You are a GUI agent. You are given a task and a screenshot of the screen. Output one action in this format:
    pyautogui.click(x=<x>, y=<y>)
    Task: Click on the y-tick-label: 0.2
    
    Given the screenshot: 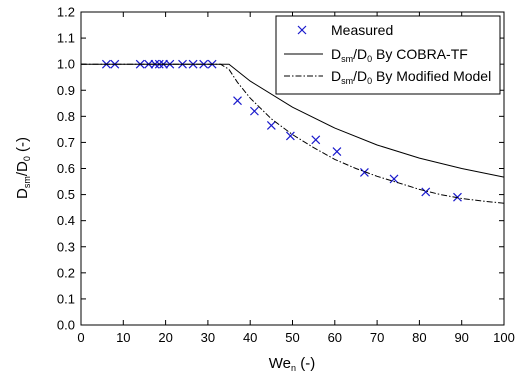 What is the action you would take?
    pyautogui.click(x=66, y=272)
    